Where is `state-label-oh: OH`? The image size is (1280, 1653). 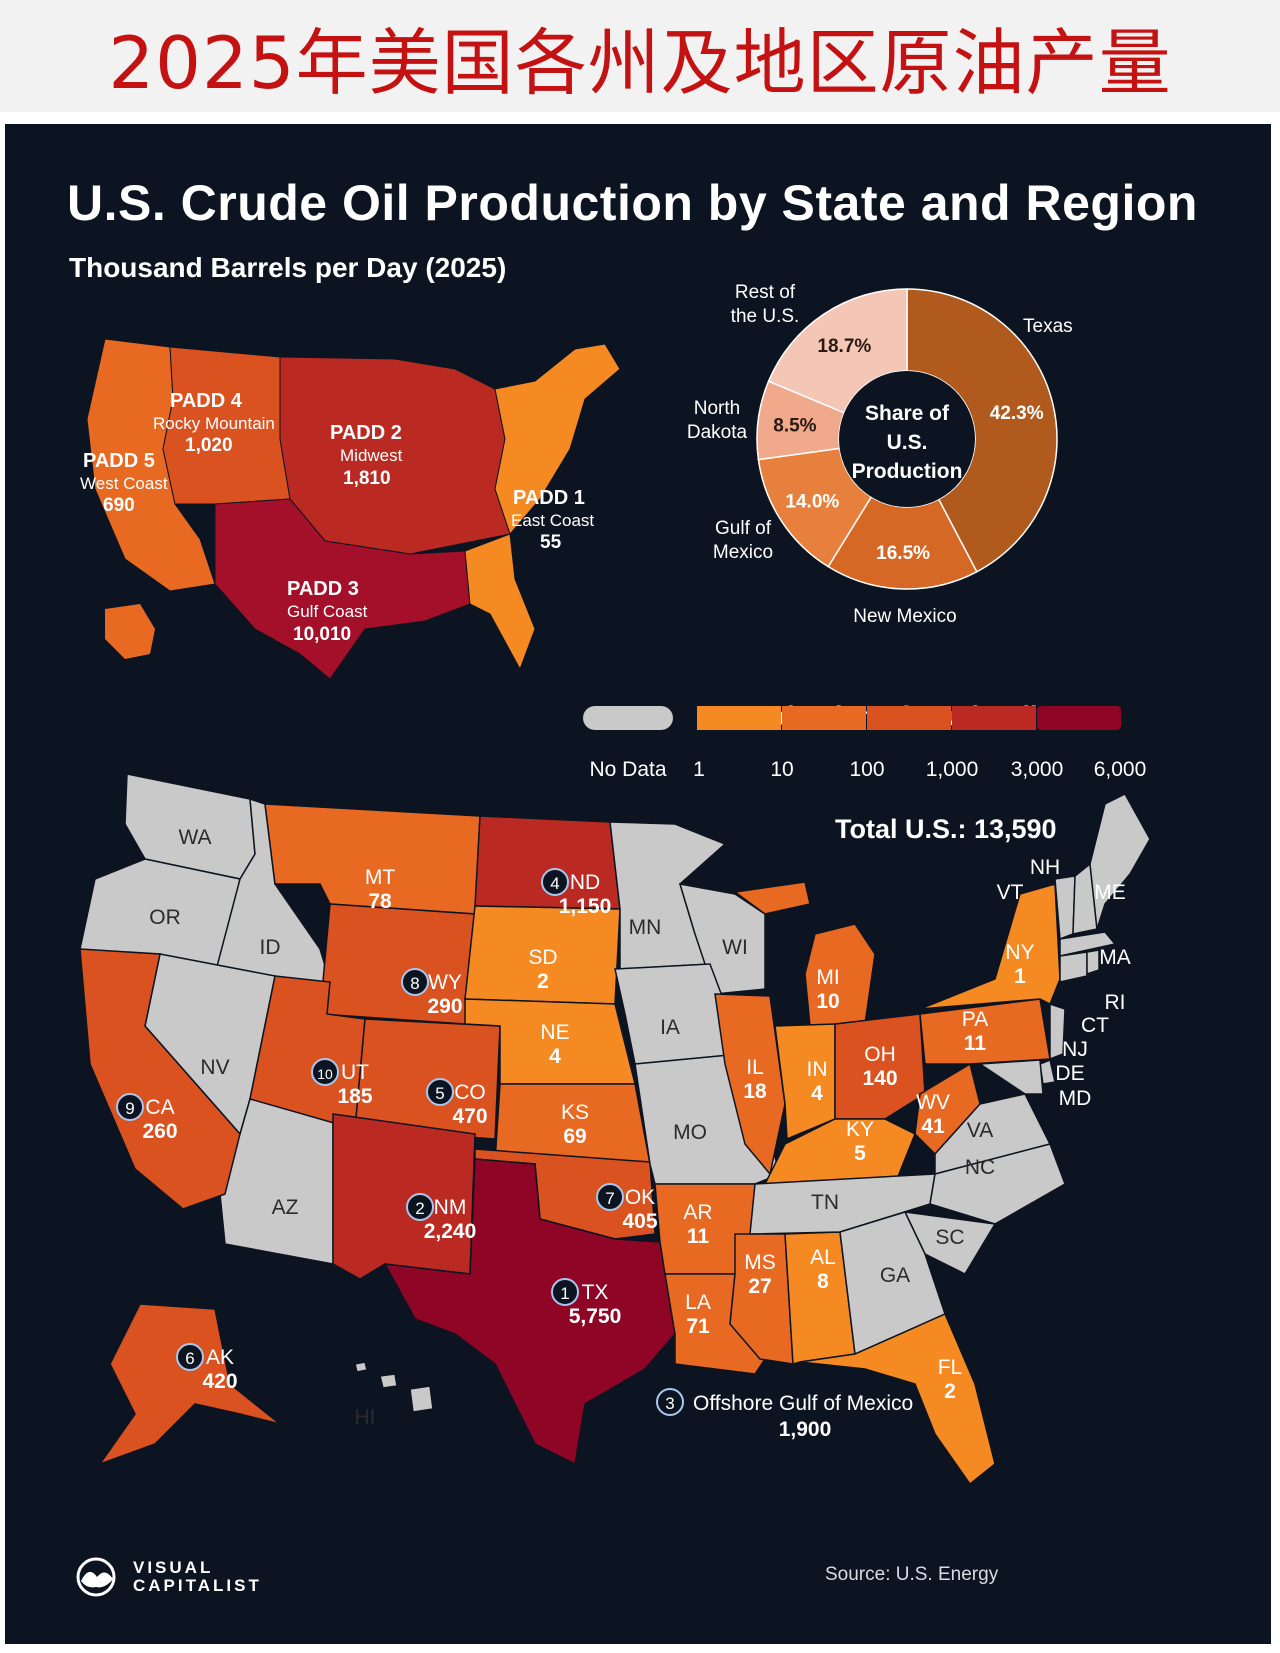 state-label-oh: OH is located at coordinates (880, 1054).